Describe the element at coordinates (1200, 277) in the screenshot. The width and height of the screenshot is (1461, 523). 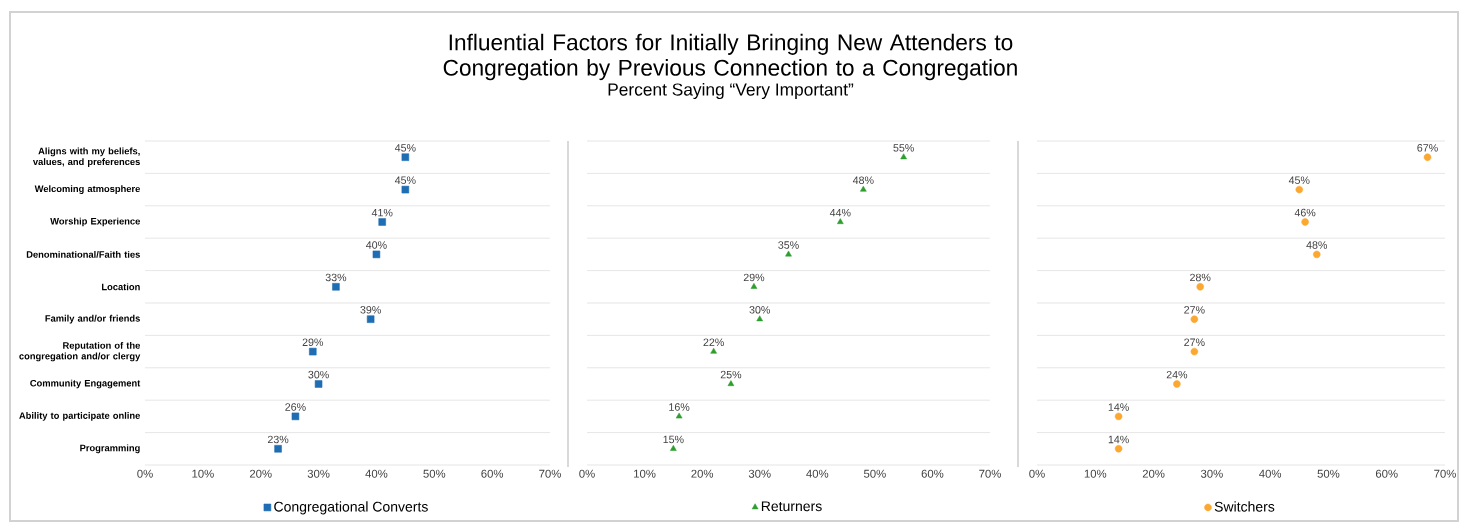
I see `data-label: 28%` at that location.